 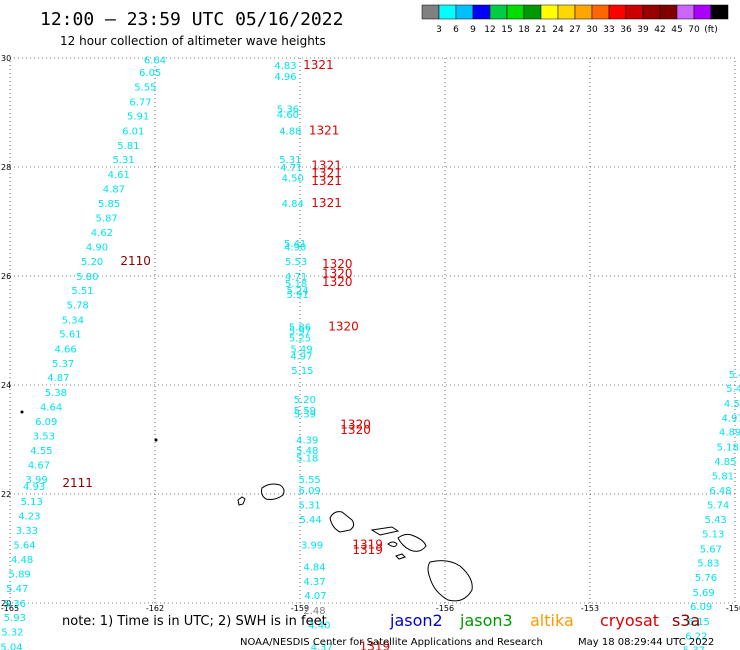 I want to click on wave-height-value: 4.84, so click(x=293, y=204).